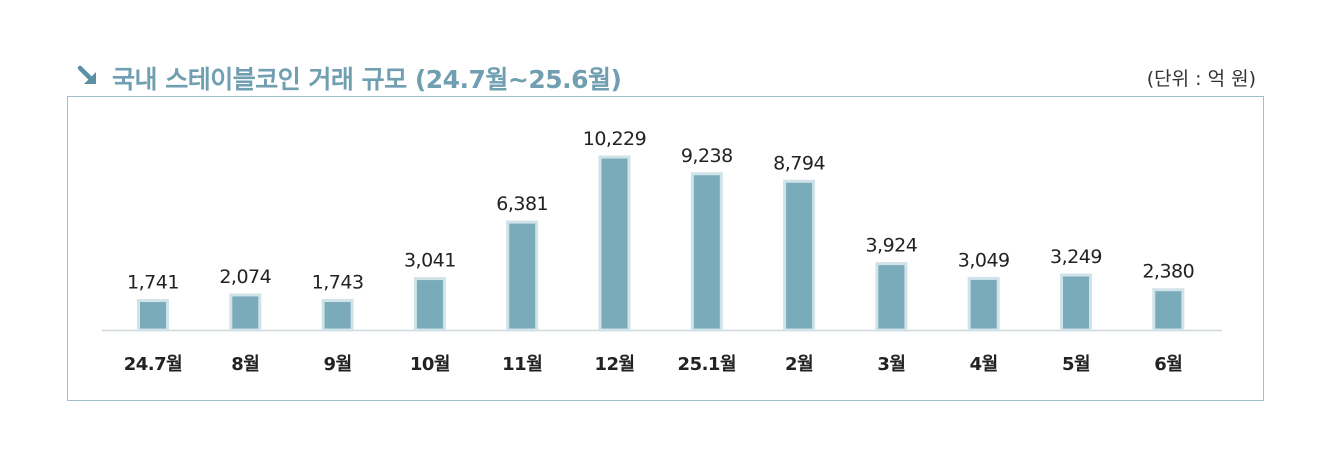 This screenshot has width=1323, height=473. What do you see at coordinates (799, 364) in the screenshot?
I see `x-tick-label: 2월` at bounding box center [799, 364].